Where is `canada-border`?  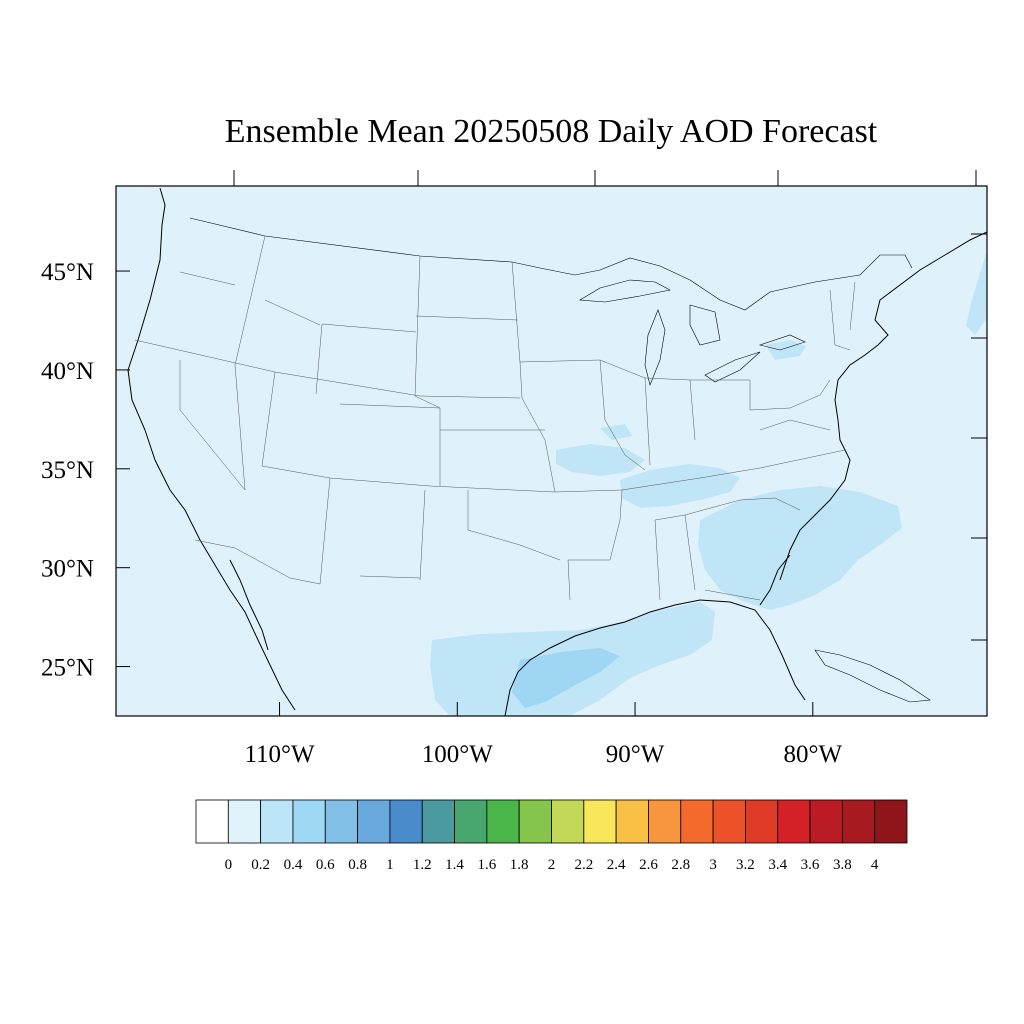
canada-border is located at coordinates (551, 264).